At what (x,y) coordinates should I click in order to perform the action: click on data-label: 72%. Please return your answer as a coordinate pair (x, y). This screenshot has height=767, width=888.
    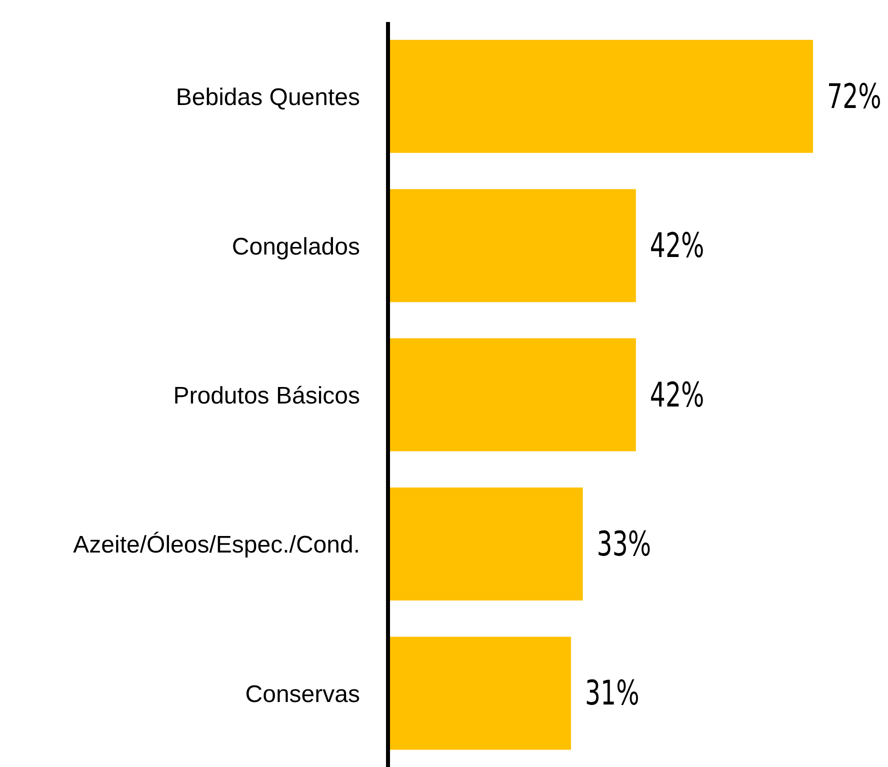
    Looking at the image, I should click on (854, 96).